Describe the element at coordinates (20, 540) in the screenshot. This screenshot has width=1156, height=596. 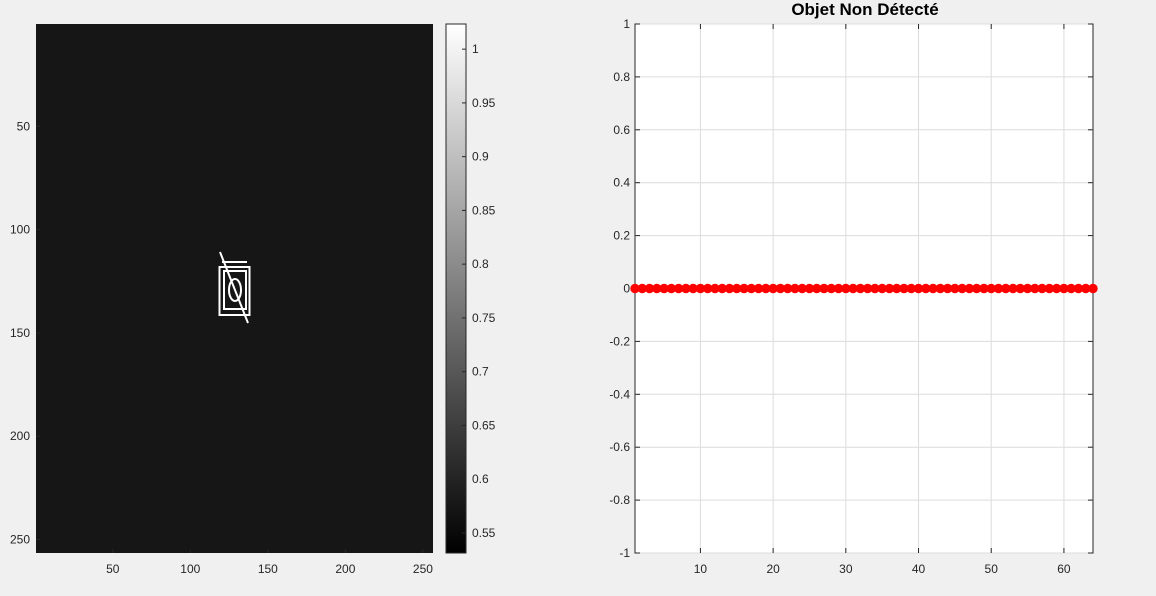
I see `image-y-tick-label: 250` at that location.